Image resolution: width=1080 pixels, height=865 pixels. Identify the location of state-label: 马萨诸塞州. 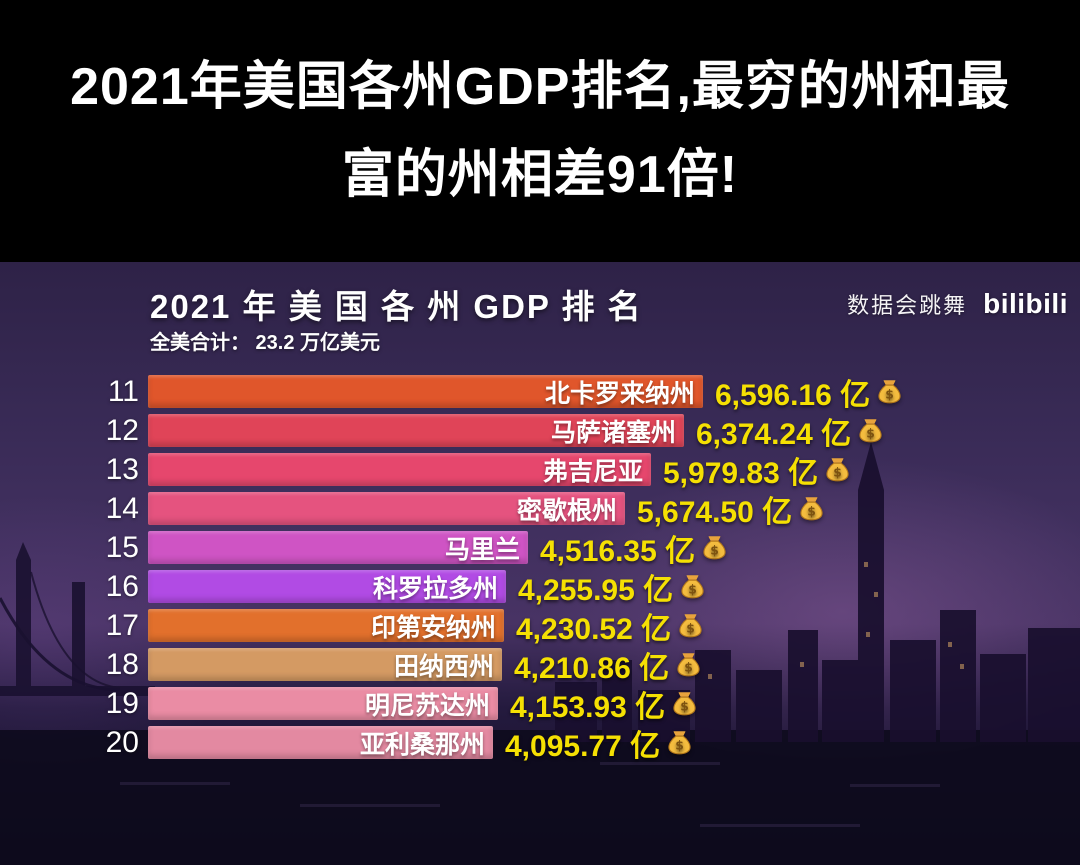
(613, 432).